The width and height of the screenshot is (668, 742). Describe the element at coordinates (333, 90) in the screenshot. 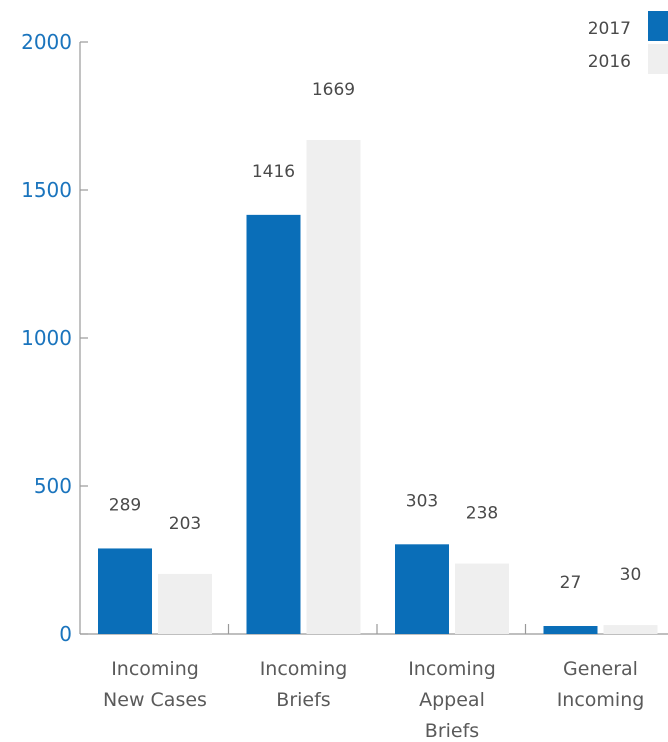

I see `value-label-2016-1: 1669` at that location.